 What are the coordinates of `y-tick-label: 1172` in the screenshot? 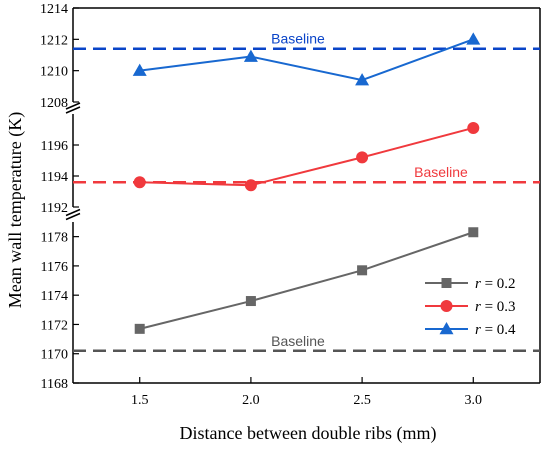 It's located at (54, 325).